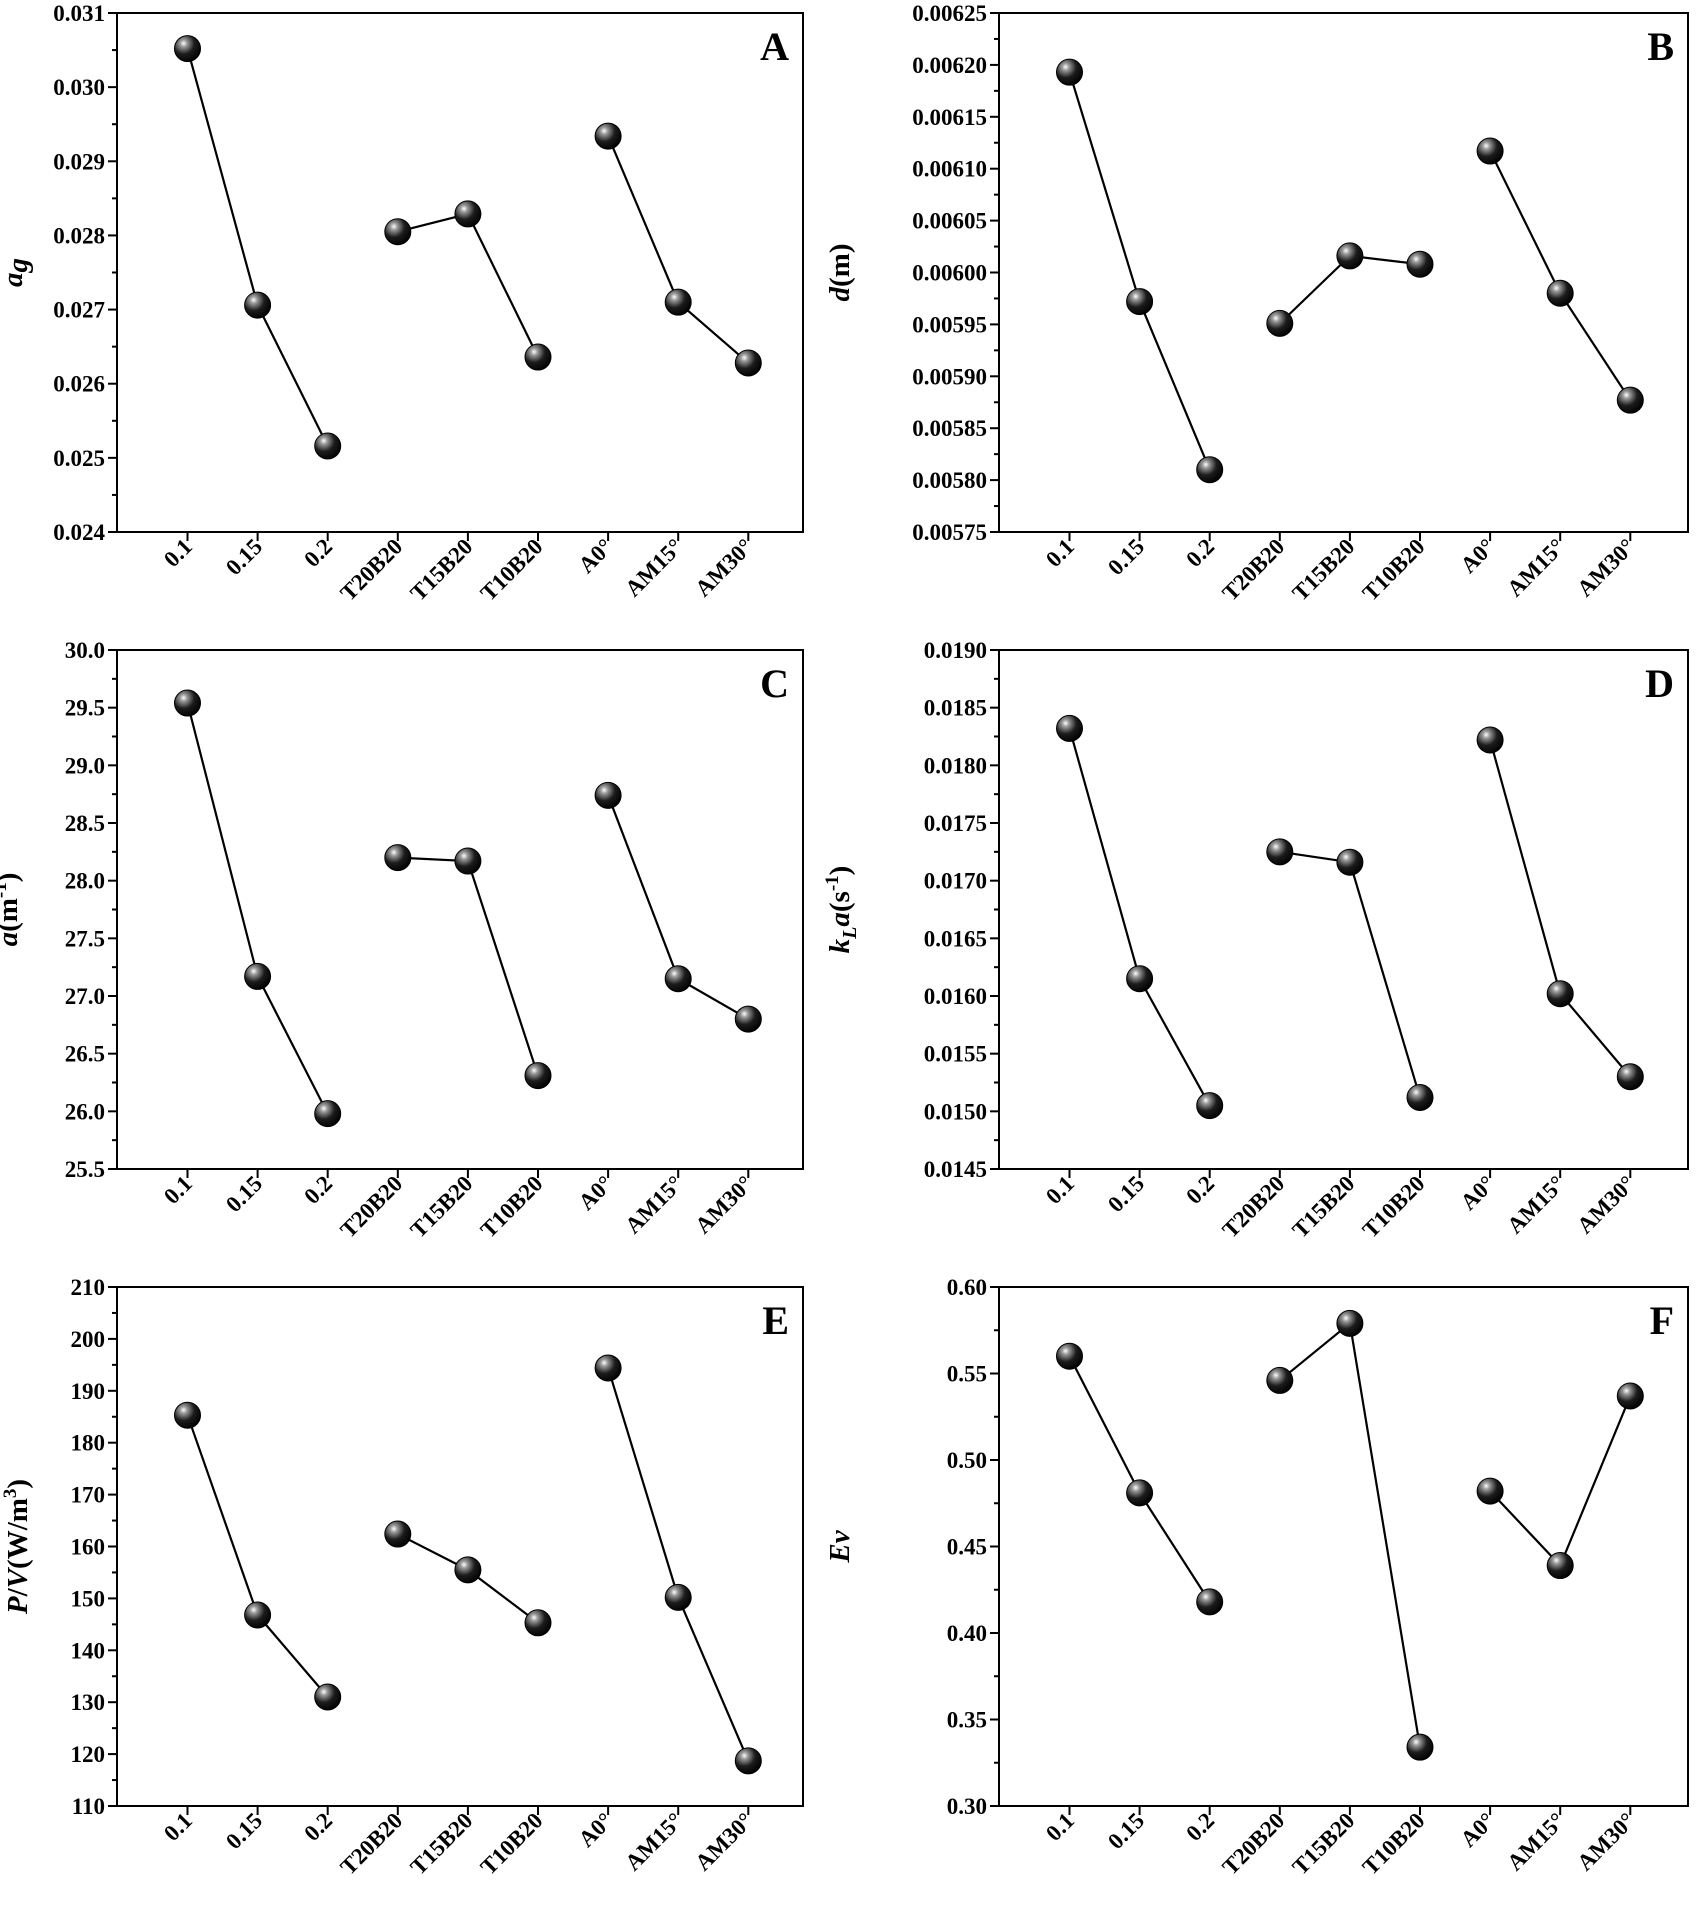  I want to click on x-category-label-e: T15B20, so click(442, 1844).